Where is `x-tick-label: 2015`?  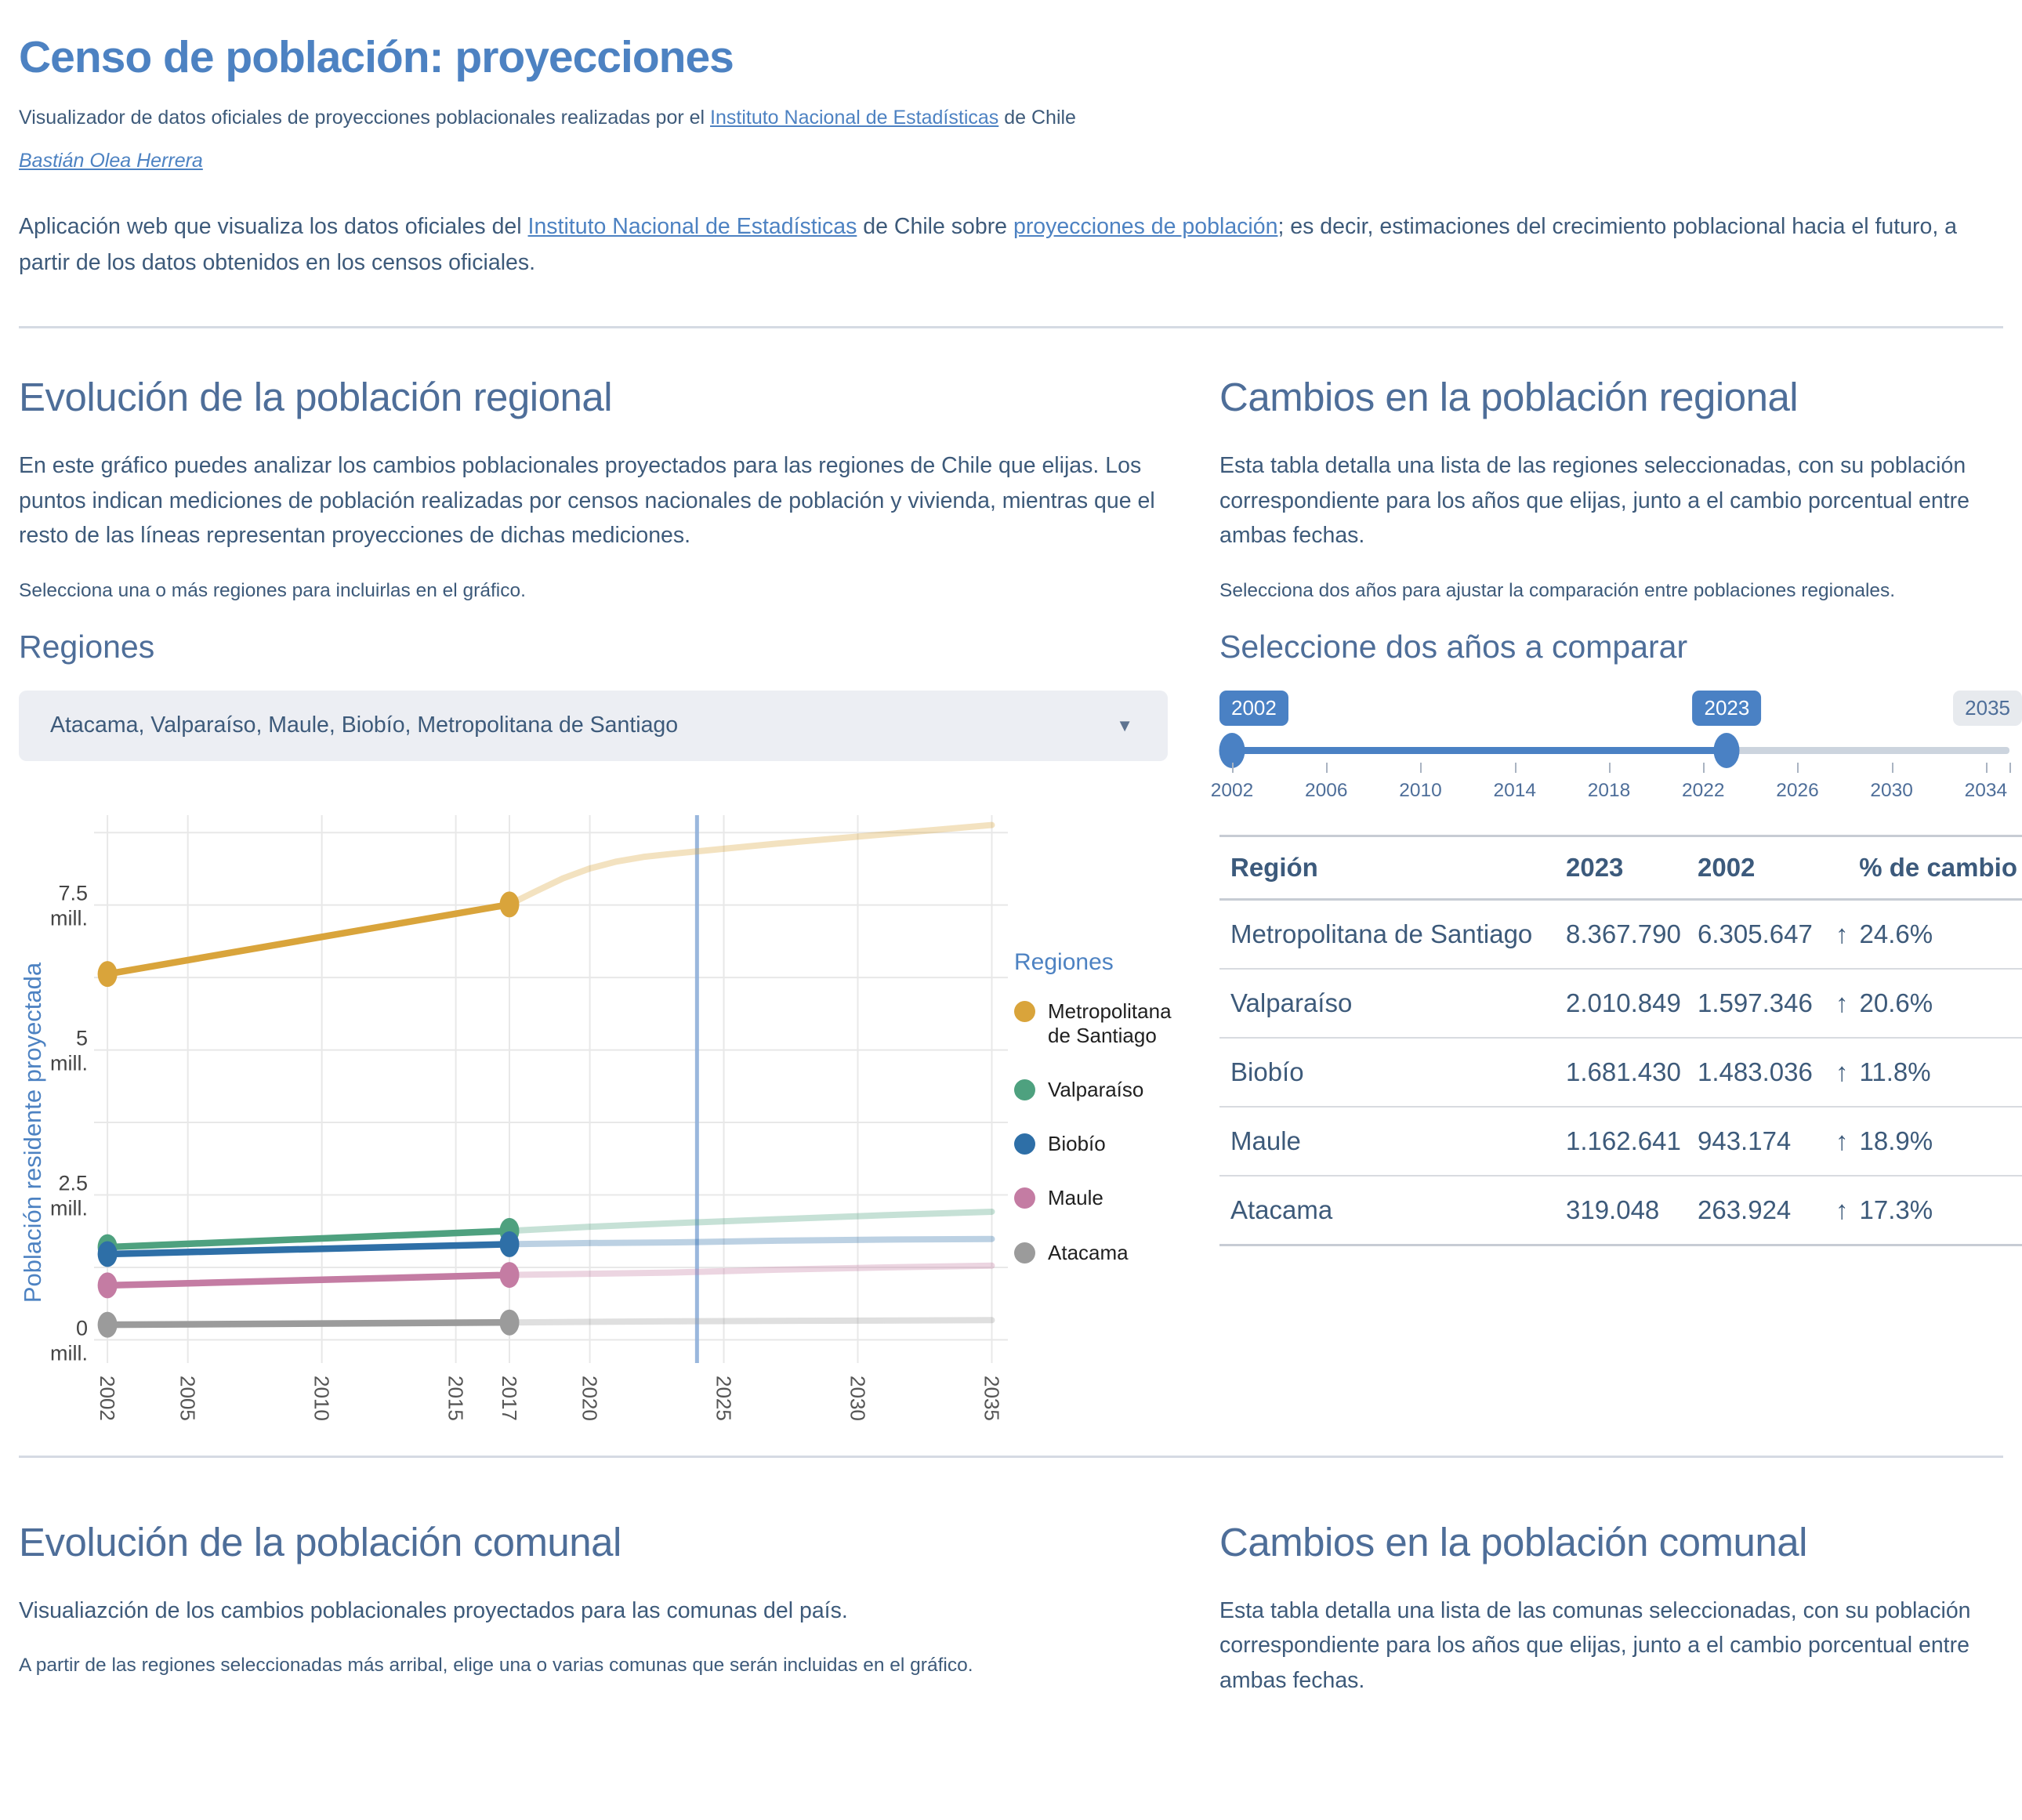
x-tick-label: 2015 is located at coordinates (456, 1398).